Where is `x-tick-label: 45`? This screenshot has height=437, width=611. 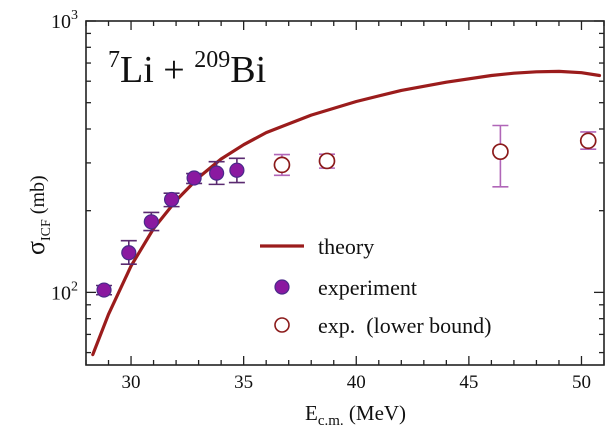 x-tick-label: 45 is located at coordinates (468, 382).